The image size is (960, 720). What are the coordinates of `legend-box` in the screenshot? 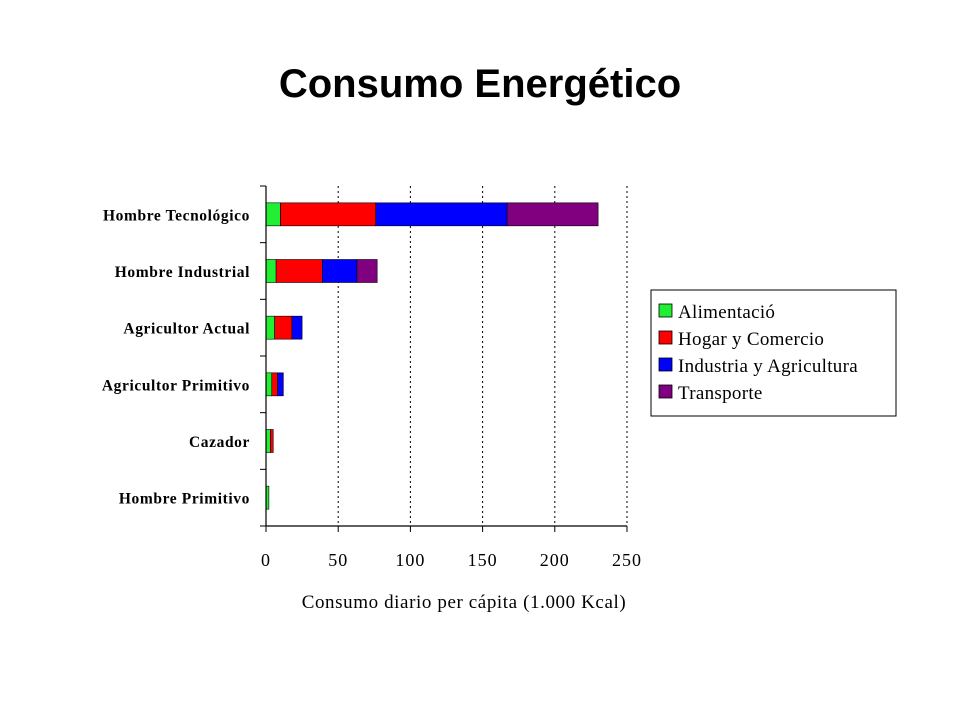 It's located at (773, 353).